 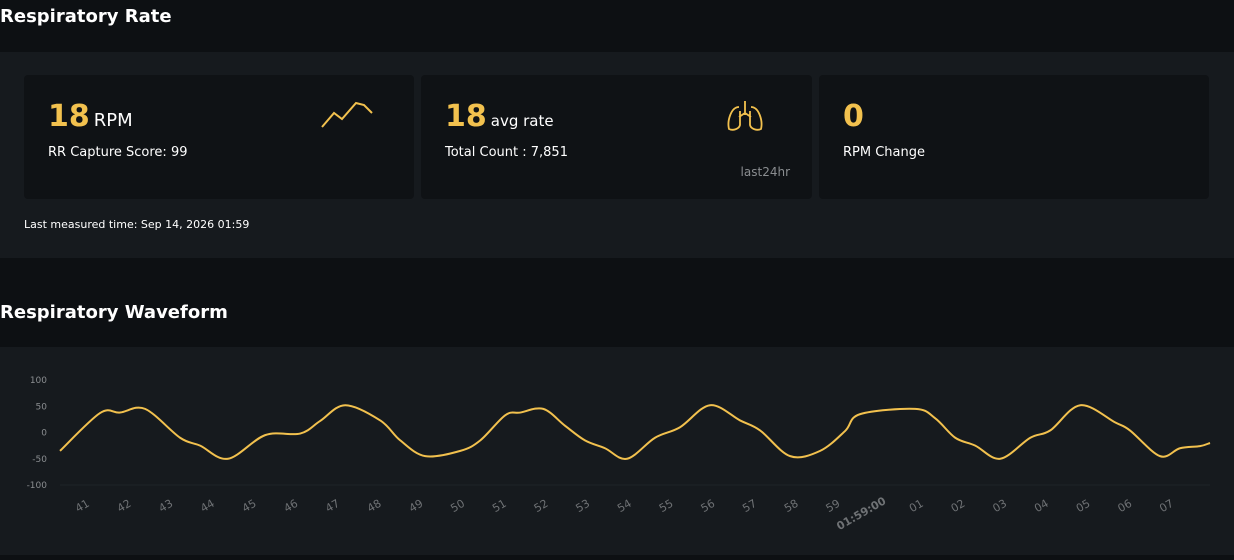 I want to click on x-tick-label: 41, so click(x=82, y=506).